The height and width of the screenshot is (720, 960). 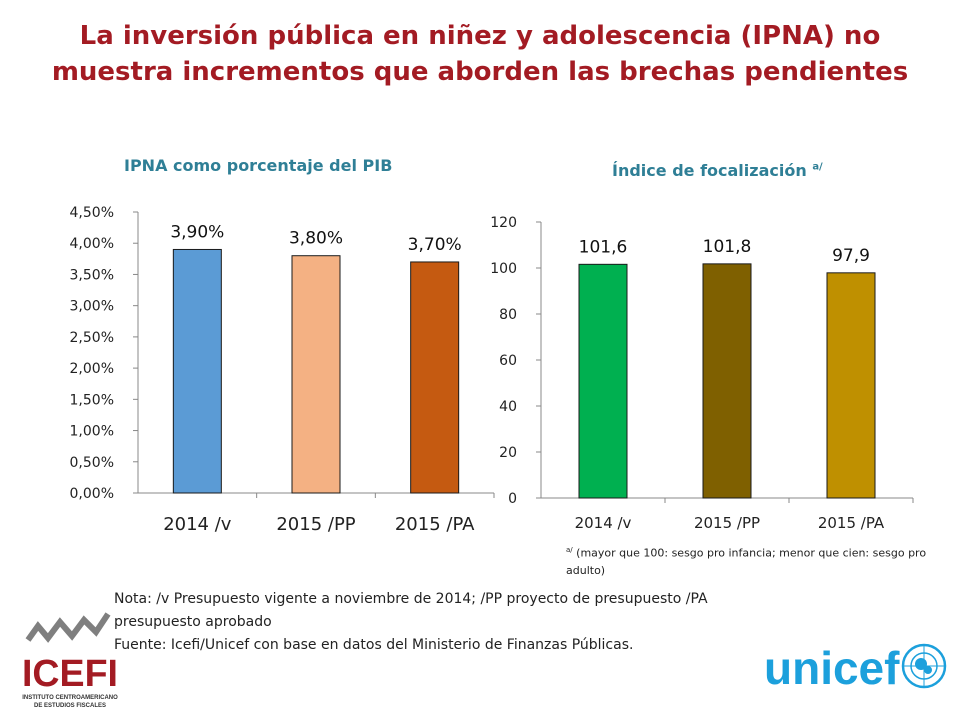 I want to click on unicef-emblem-icon, so click(x=924, y=666).